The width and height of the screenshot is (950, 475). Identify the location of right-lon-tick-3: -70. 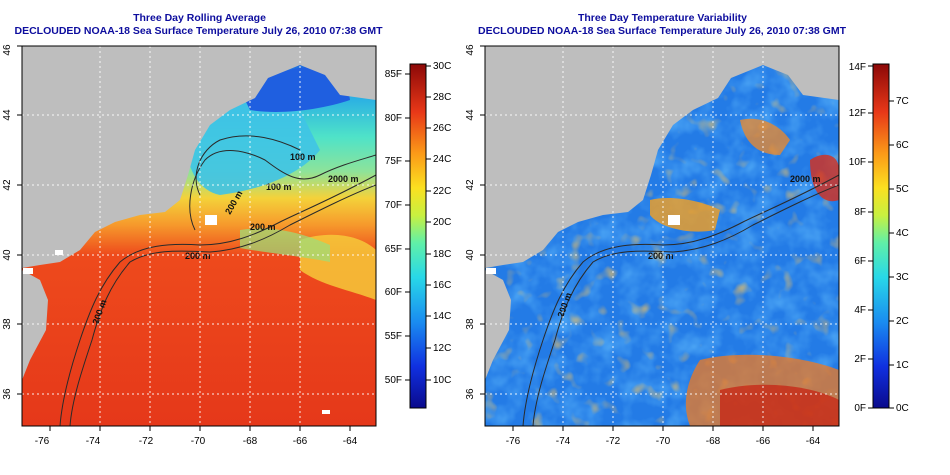
(663, 441).